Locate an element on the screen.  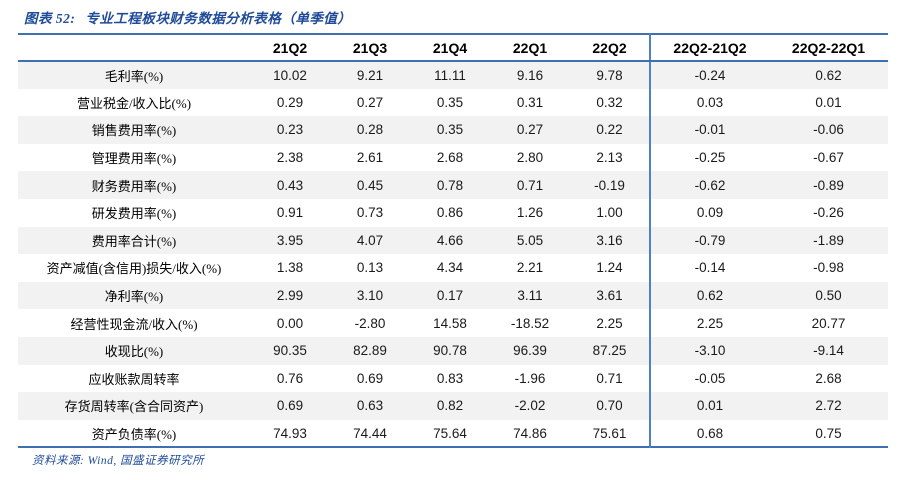
cell-value: -0.89 is located at coordinates (828, 185).